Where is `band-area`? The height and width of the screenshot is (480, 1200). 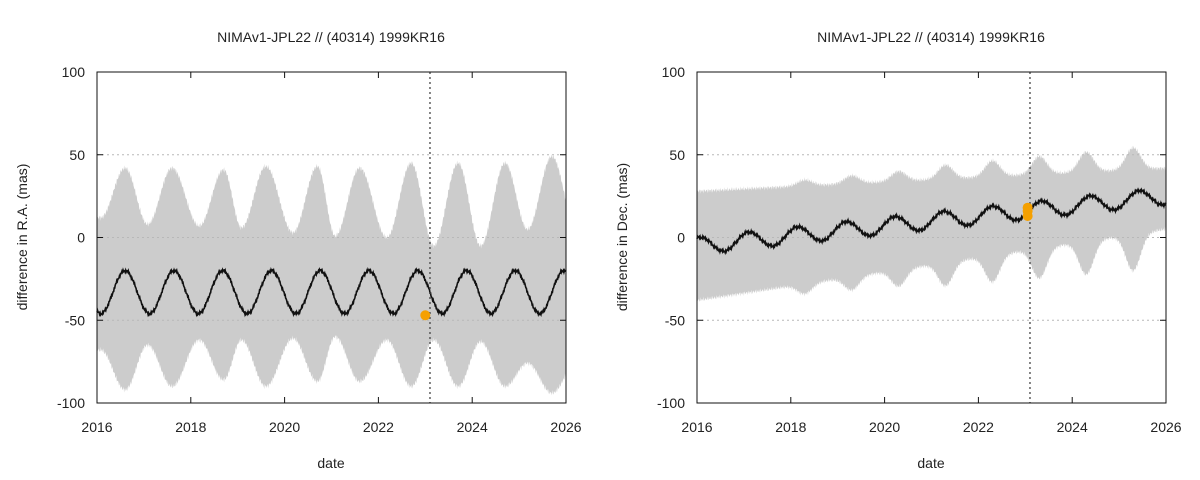 band-area is located at coordinates (931, 223).